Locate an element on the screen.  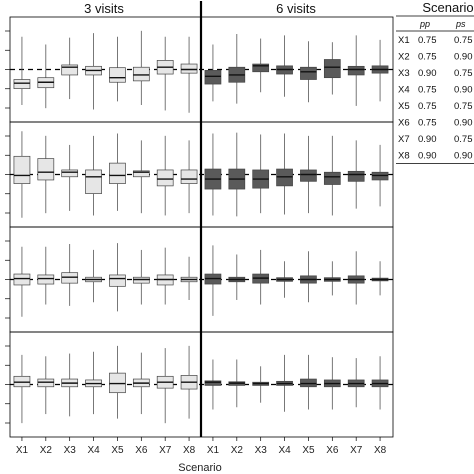
table-col-pp: pp is located at coordinates (424, 24).